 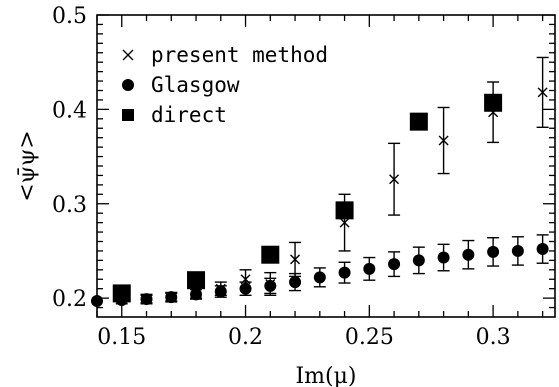 I want to click on legend-marker-direct, so click(x=128, y=115).